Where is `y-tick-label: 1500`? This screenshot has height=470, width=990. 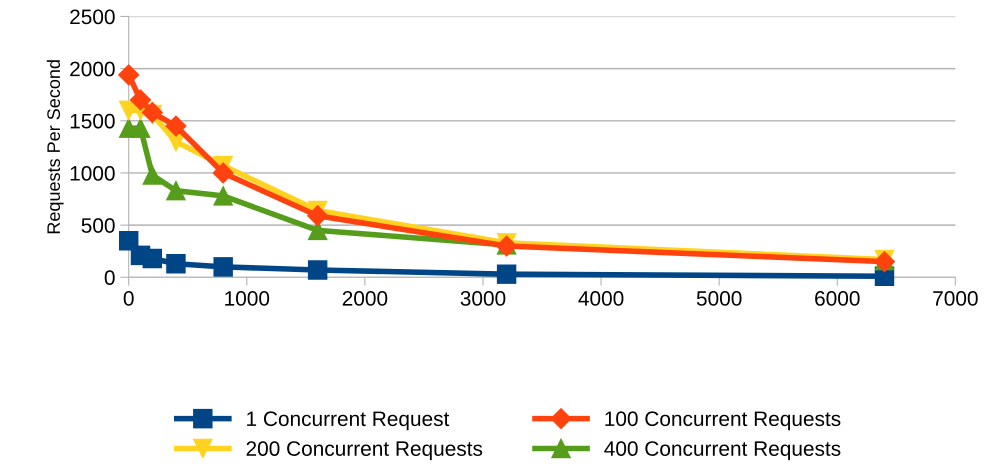
y-tick-label: 1500 is located at coordinates (92, 121).